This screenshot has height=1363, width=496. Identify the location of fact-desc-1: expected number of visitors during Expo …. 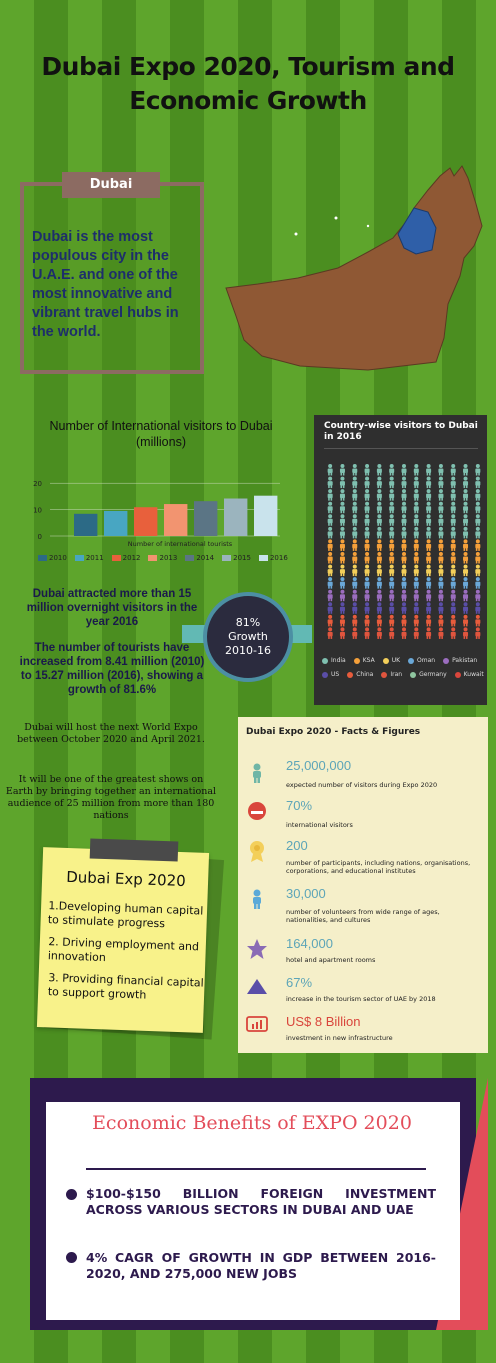
(362, 785).